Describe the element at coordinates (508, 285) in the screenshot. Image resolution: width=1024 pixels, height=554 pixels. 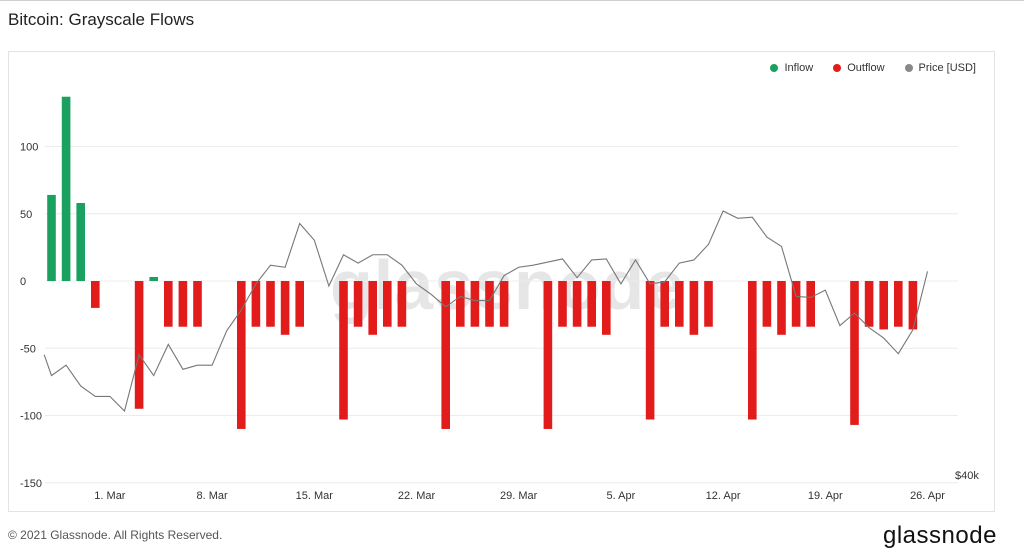
I see `glassnode-watermark: glassnode` at that location.